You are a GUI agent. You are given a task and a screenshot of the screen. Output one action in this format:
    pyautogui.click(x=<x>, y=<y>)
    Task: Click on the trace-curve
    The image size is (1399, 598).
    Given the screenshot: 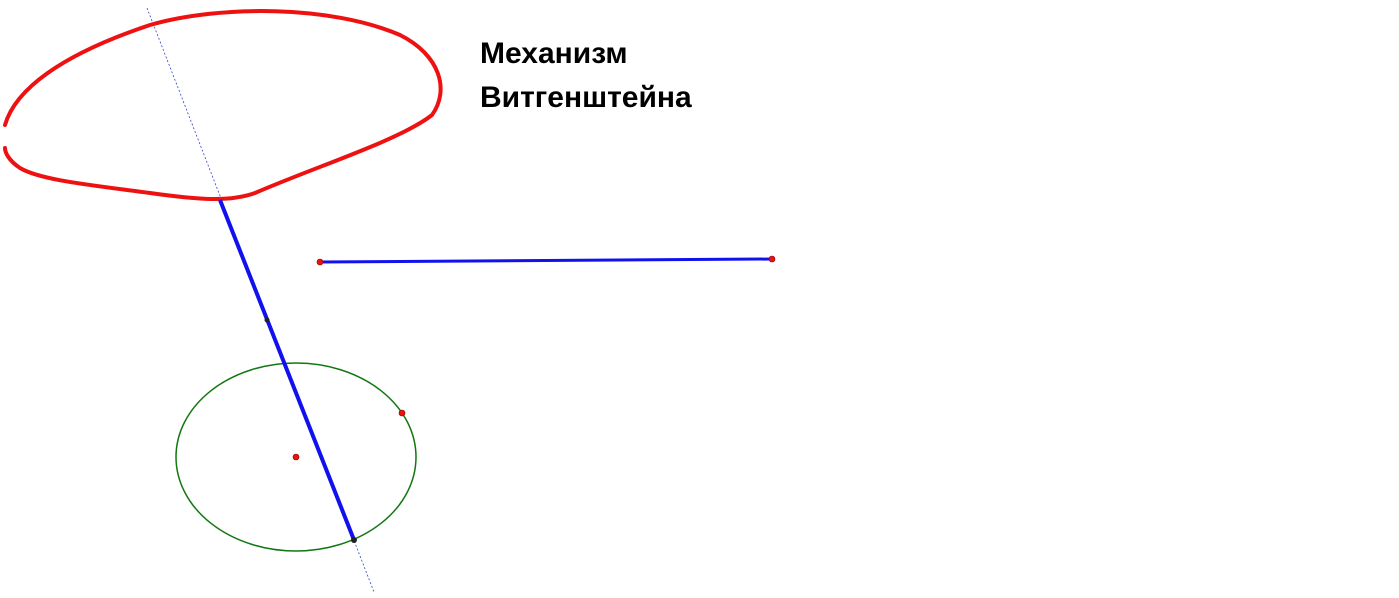 What is the action you would take?
    pyautogui.click(x=223, y=105)
    